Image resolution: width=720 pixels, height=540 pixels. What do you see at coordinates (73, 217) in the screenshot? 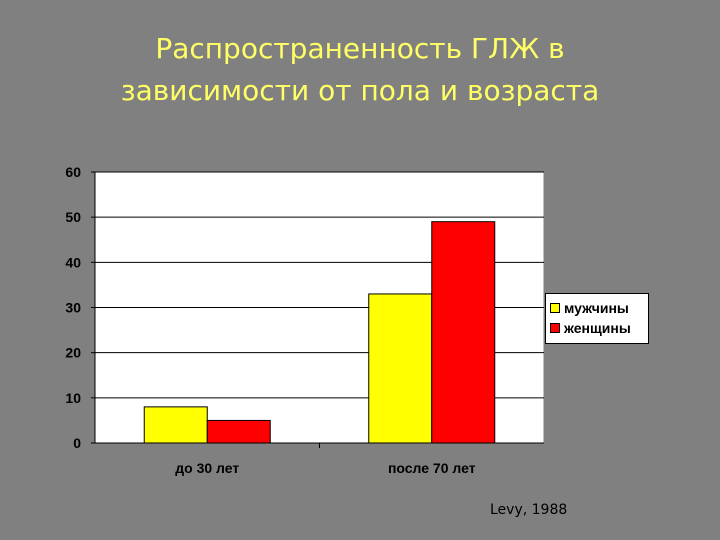
I see `y-tick-label: 50` at bounding box center [73, 217].